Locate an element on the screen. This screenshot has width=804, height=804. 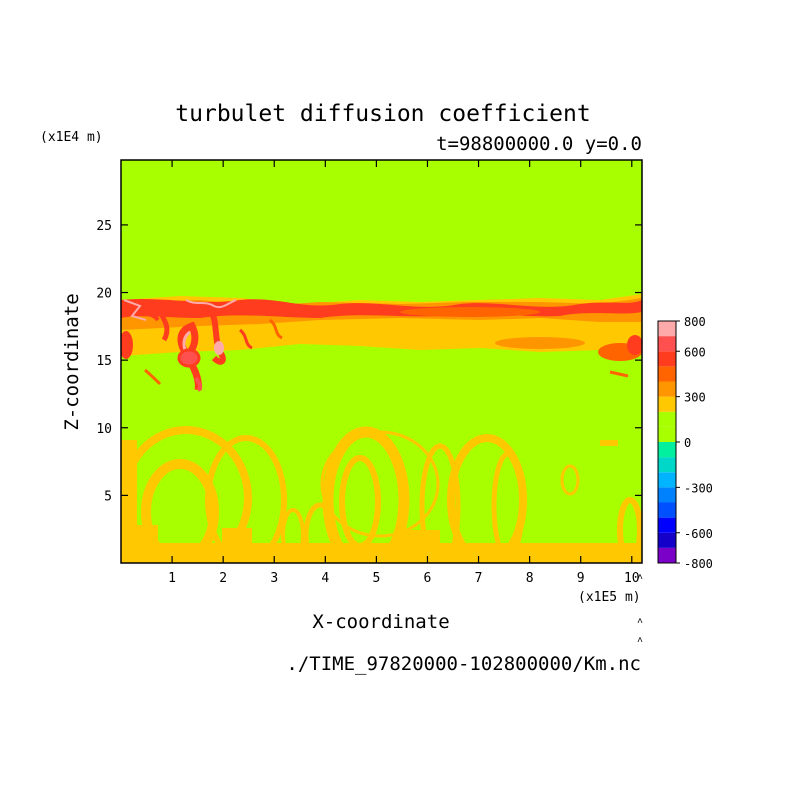
x-tick-label: 9 is located at coordinates (581, 578).